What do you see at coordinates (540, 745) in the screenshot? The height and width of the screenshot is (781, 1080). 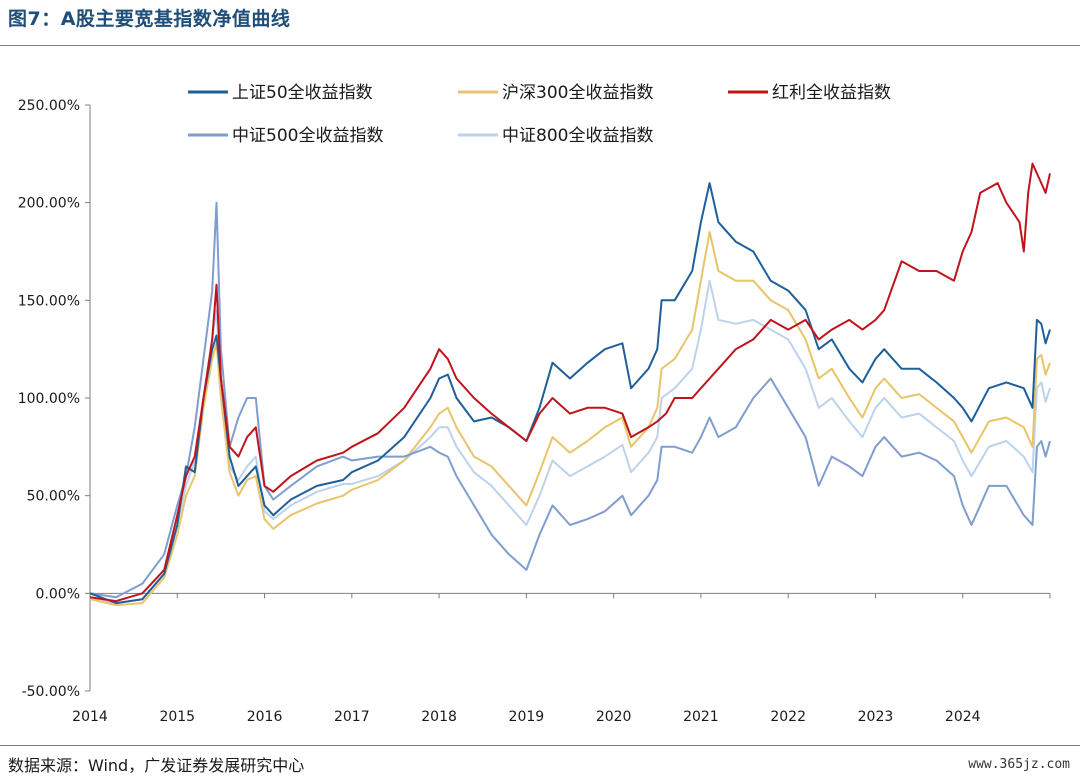 I see `bottom-divider` at bounding box center [540, 745].